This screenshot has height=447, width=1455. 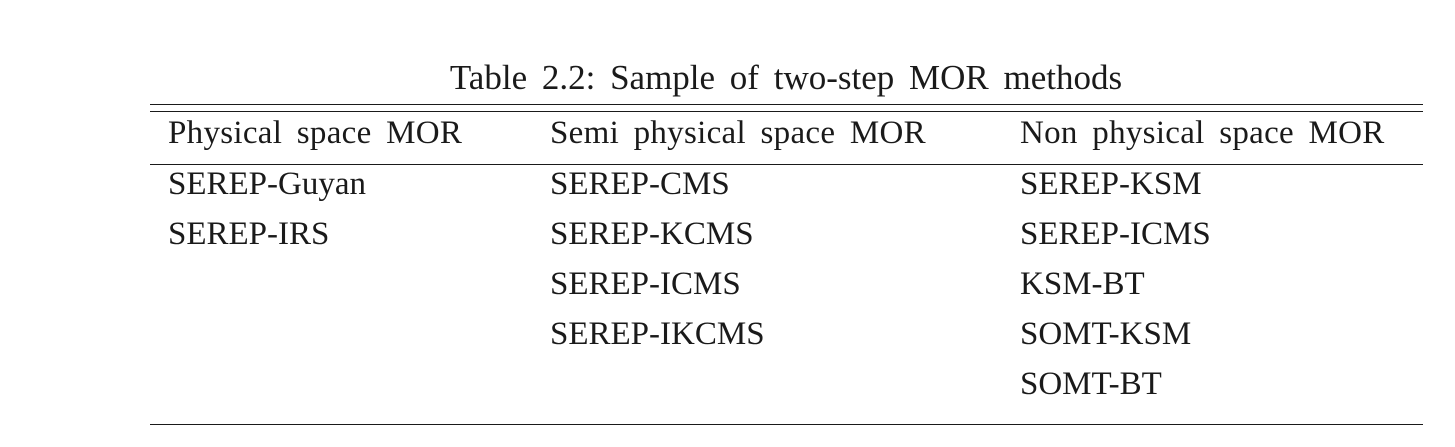 I want to click on table-cell: KSM-BT, so click(x=1082, y=284).